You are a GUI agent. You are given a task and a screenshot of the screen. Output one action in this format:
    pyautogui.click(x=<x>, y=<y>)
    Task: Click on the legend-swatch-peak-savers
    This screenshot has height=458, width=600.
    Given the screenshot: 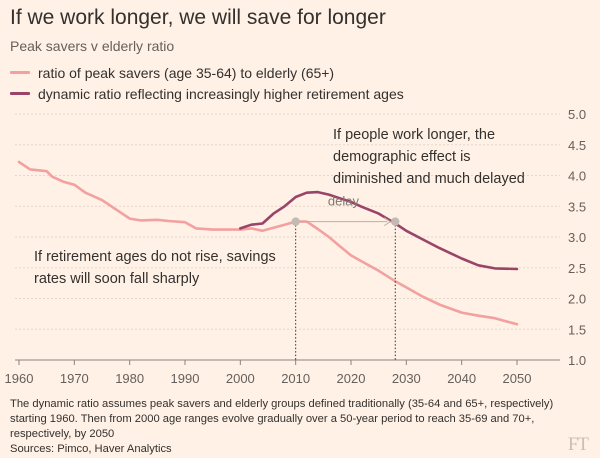 What is the action you would take?
    pyautogui.click(x=20, y=72)
    